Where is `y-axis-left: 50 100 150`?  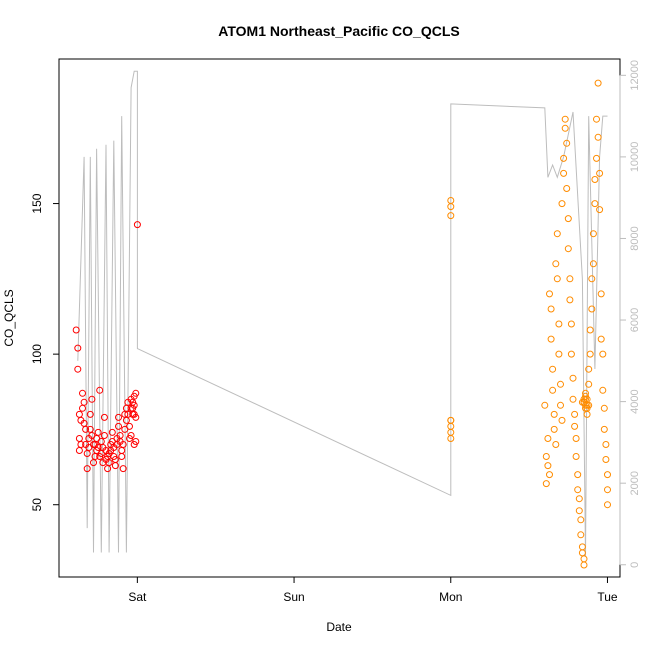
y-axis-left: 50 100 150 is located at coordinates (44, 352).